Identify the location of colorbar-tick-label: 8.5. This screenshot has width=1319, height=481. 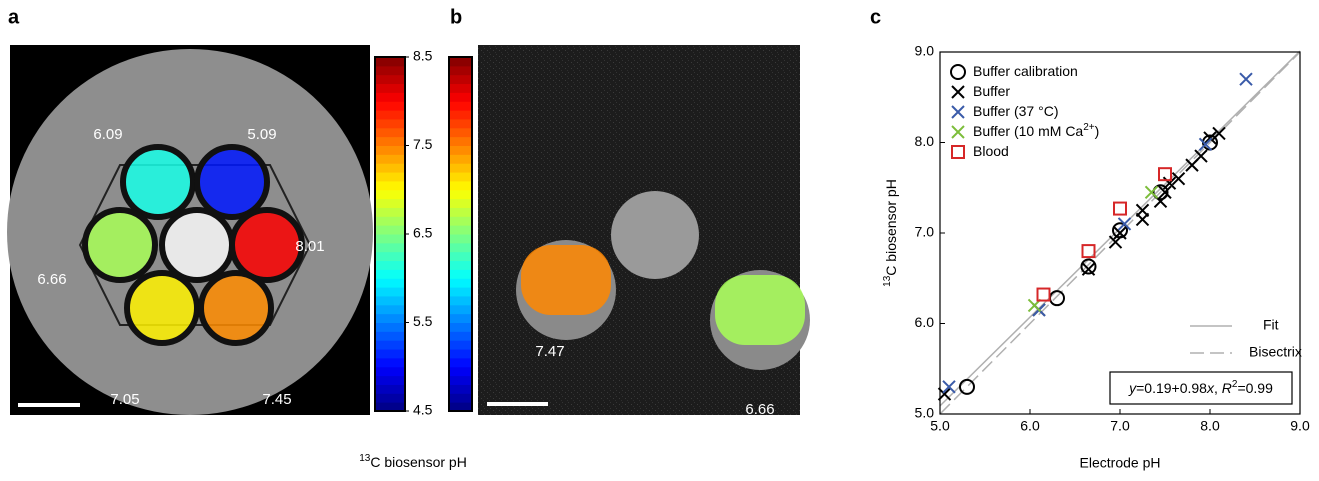
(423, 56).